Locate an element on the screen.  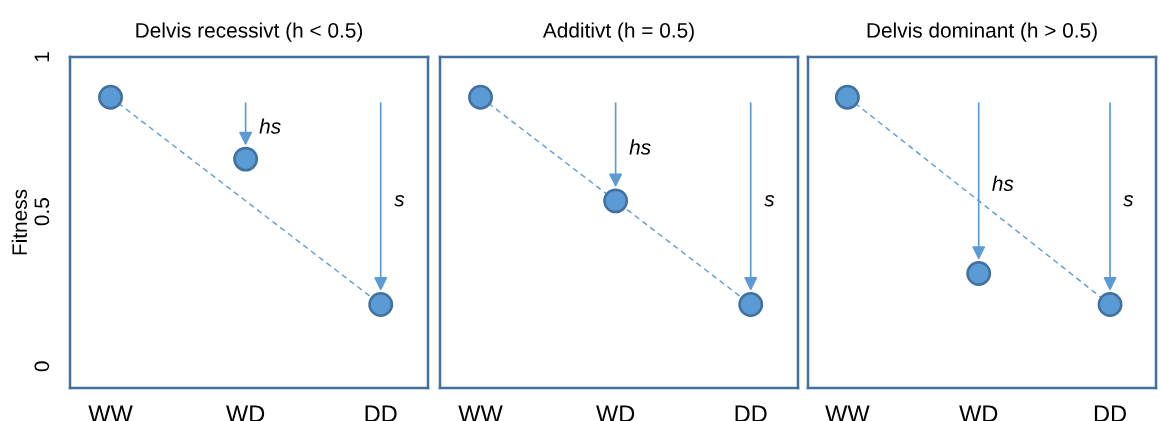
y-tick-label: 1 is located at coordinates (42, 57).